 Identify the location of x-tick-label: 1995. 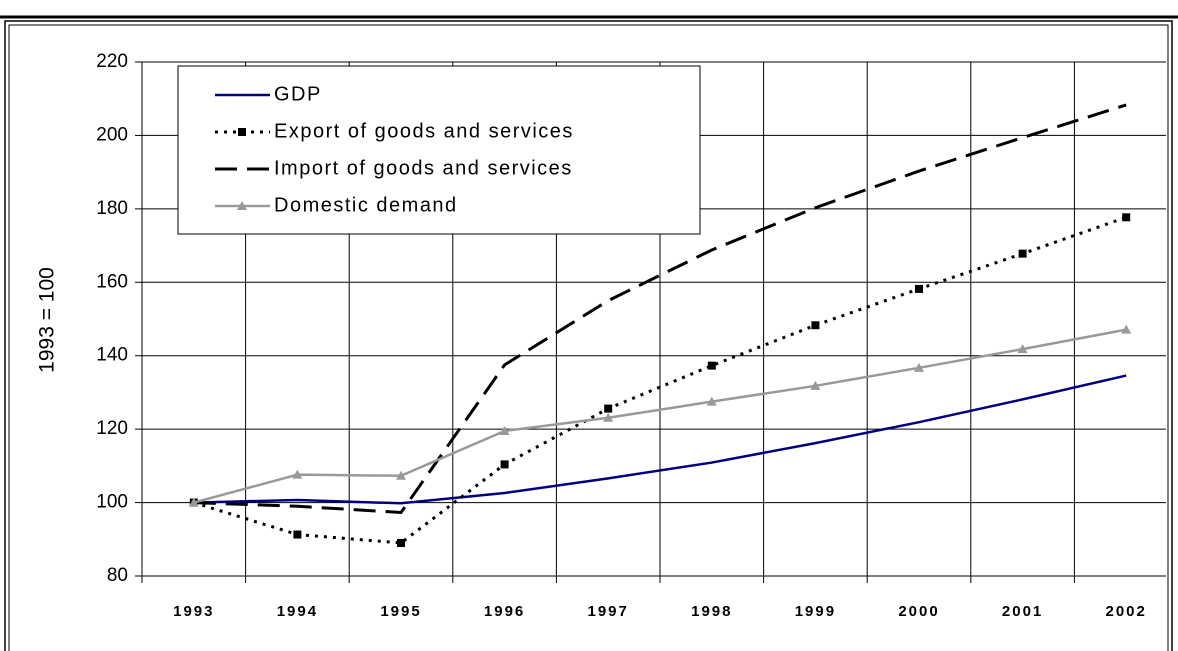
(400, 611).